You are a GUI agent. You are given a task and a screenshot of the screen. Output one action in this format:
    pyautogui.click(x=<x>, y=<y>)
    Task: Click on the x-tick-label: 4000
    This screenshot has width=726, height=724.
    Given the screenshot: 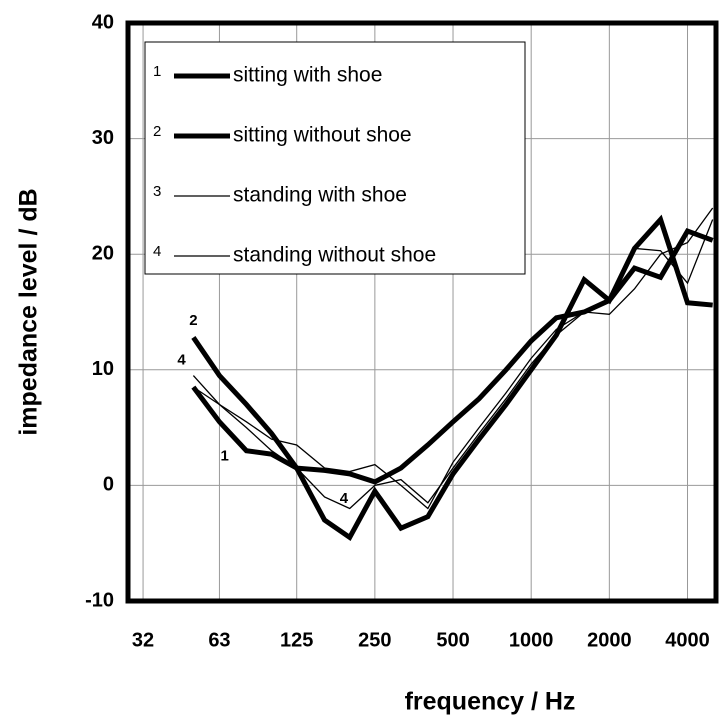 What is the action you would take?
    pyautogui.click(x=687, y=640)
    